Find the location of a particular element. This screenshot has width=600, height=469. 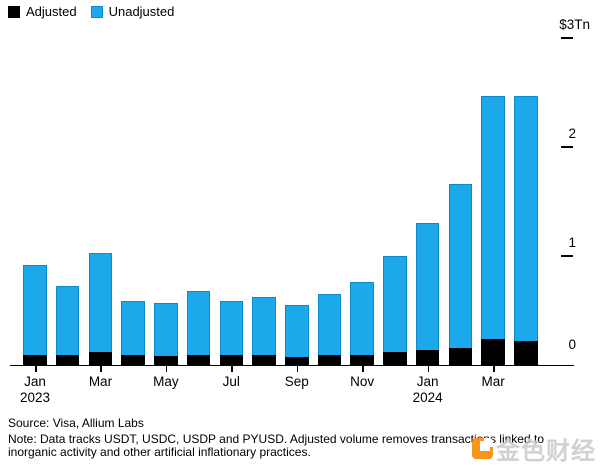

adjusted-swatch-icon is located at coordinates (14, 11).